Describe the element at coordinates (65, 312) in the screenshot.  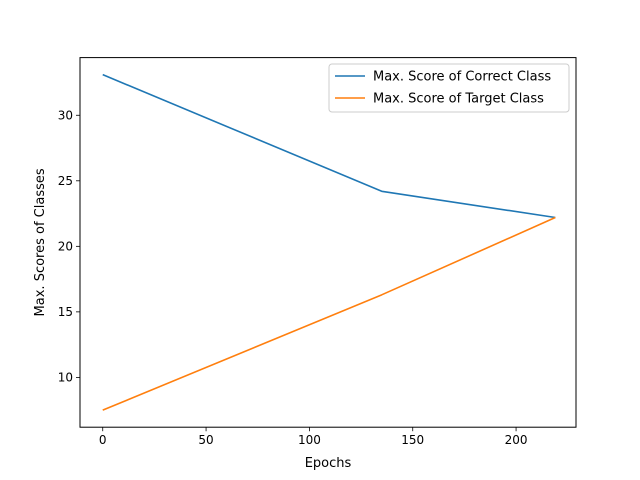
I see `y-tick-label: 15` at that location.